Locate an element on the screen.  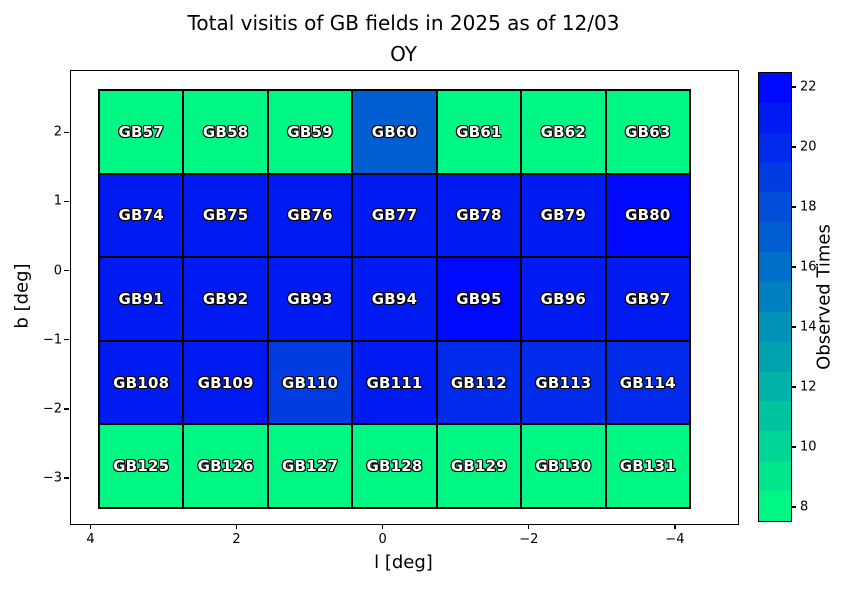
field-cell-label: GB113 is located at coordinates (563, 382).